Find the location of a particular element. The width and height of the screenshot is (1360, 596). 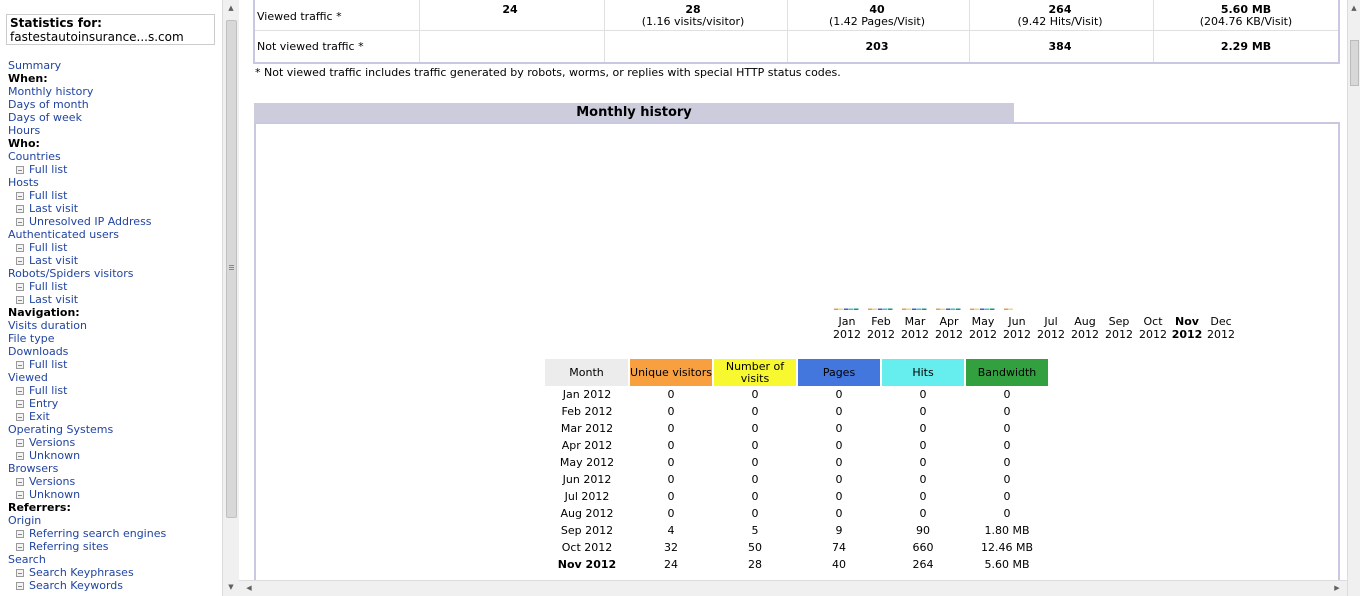

table-row: Jul 2012 0 0 0 0 0 is located at coordinates (797, 496).